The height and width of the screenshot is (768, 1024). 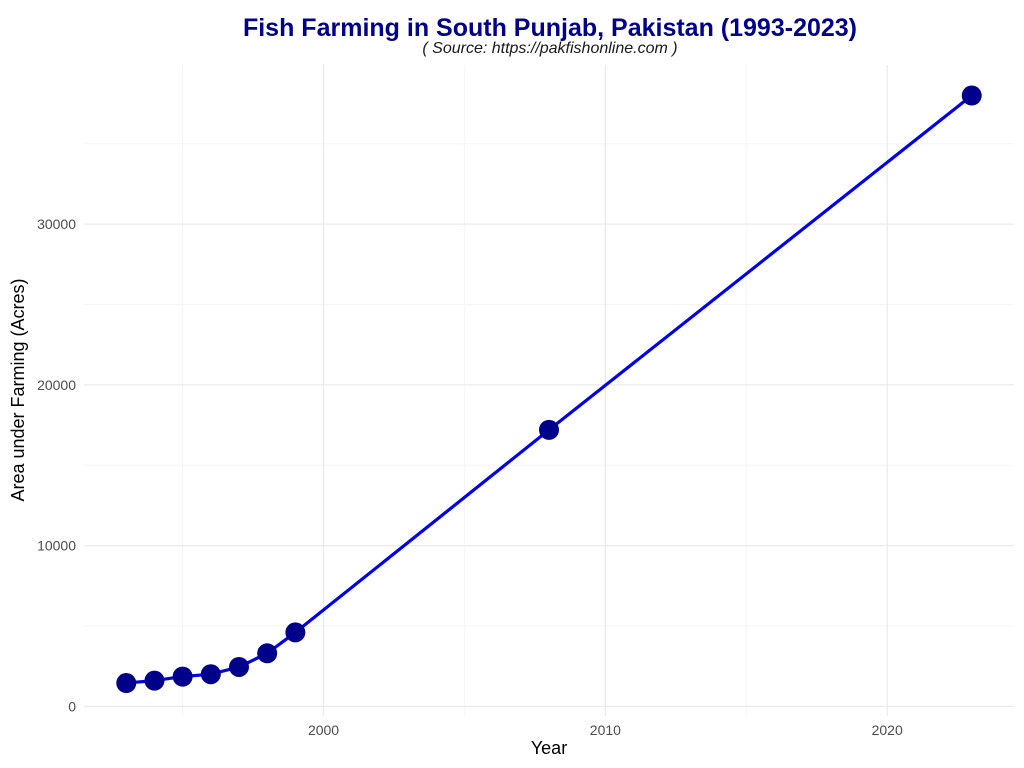 What do you see at coordinates (323, 730) in the screenshot?
I see `x-tick-label: 2000` at bounding box center [323, 730].